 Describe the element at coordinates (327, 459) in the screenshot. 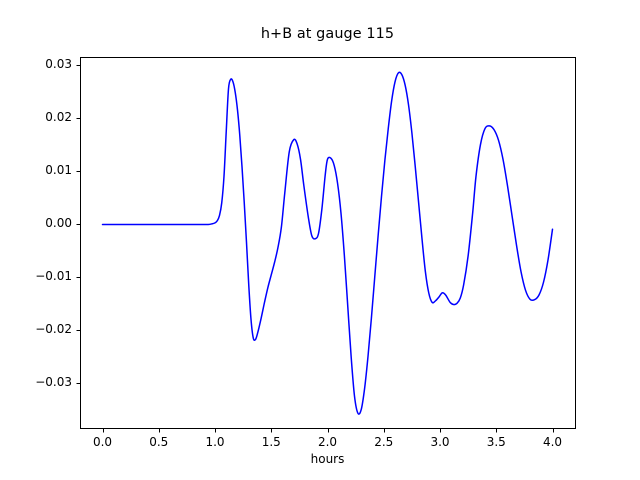

I see `x-axis-label: hours` at that location.